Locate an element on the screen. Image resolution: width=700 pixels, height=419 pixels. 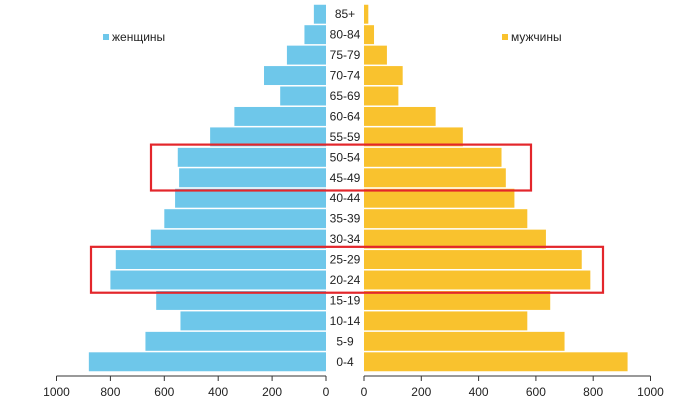
female-axis-tick-label-200: 200 is located at coordinates (272, 392).